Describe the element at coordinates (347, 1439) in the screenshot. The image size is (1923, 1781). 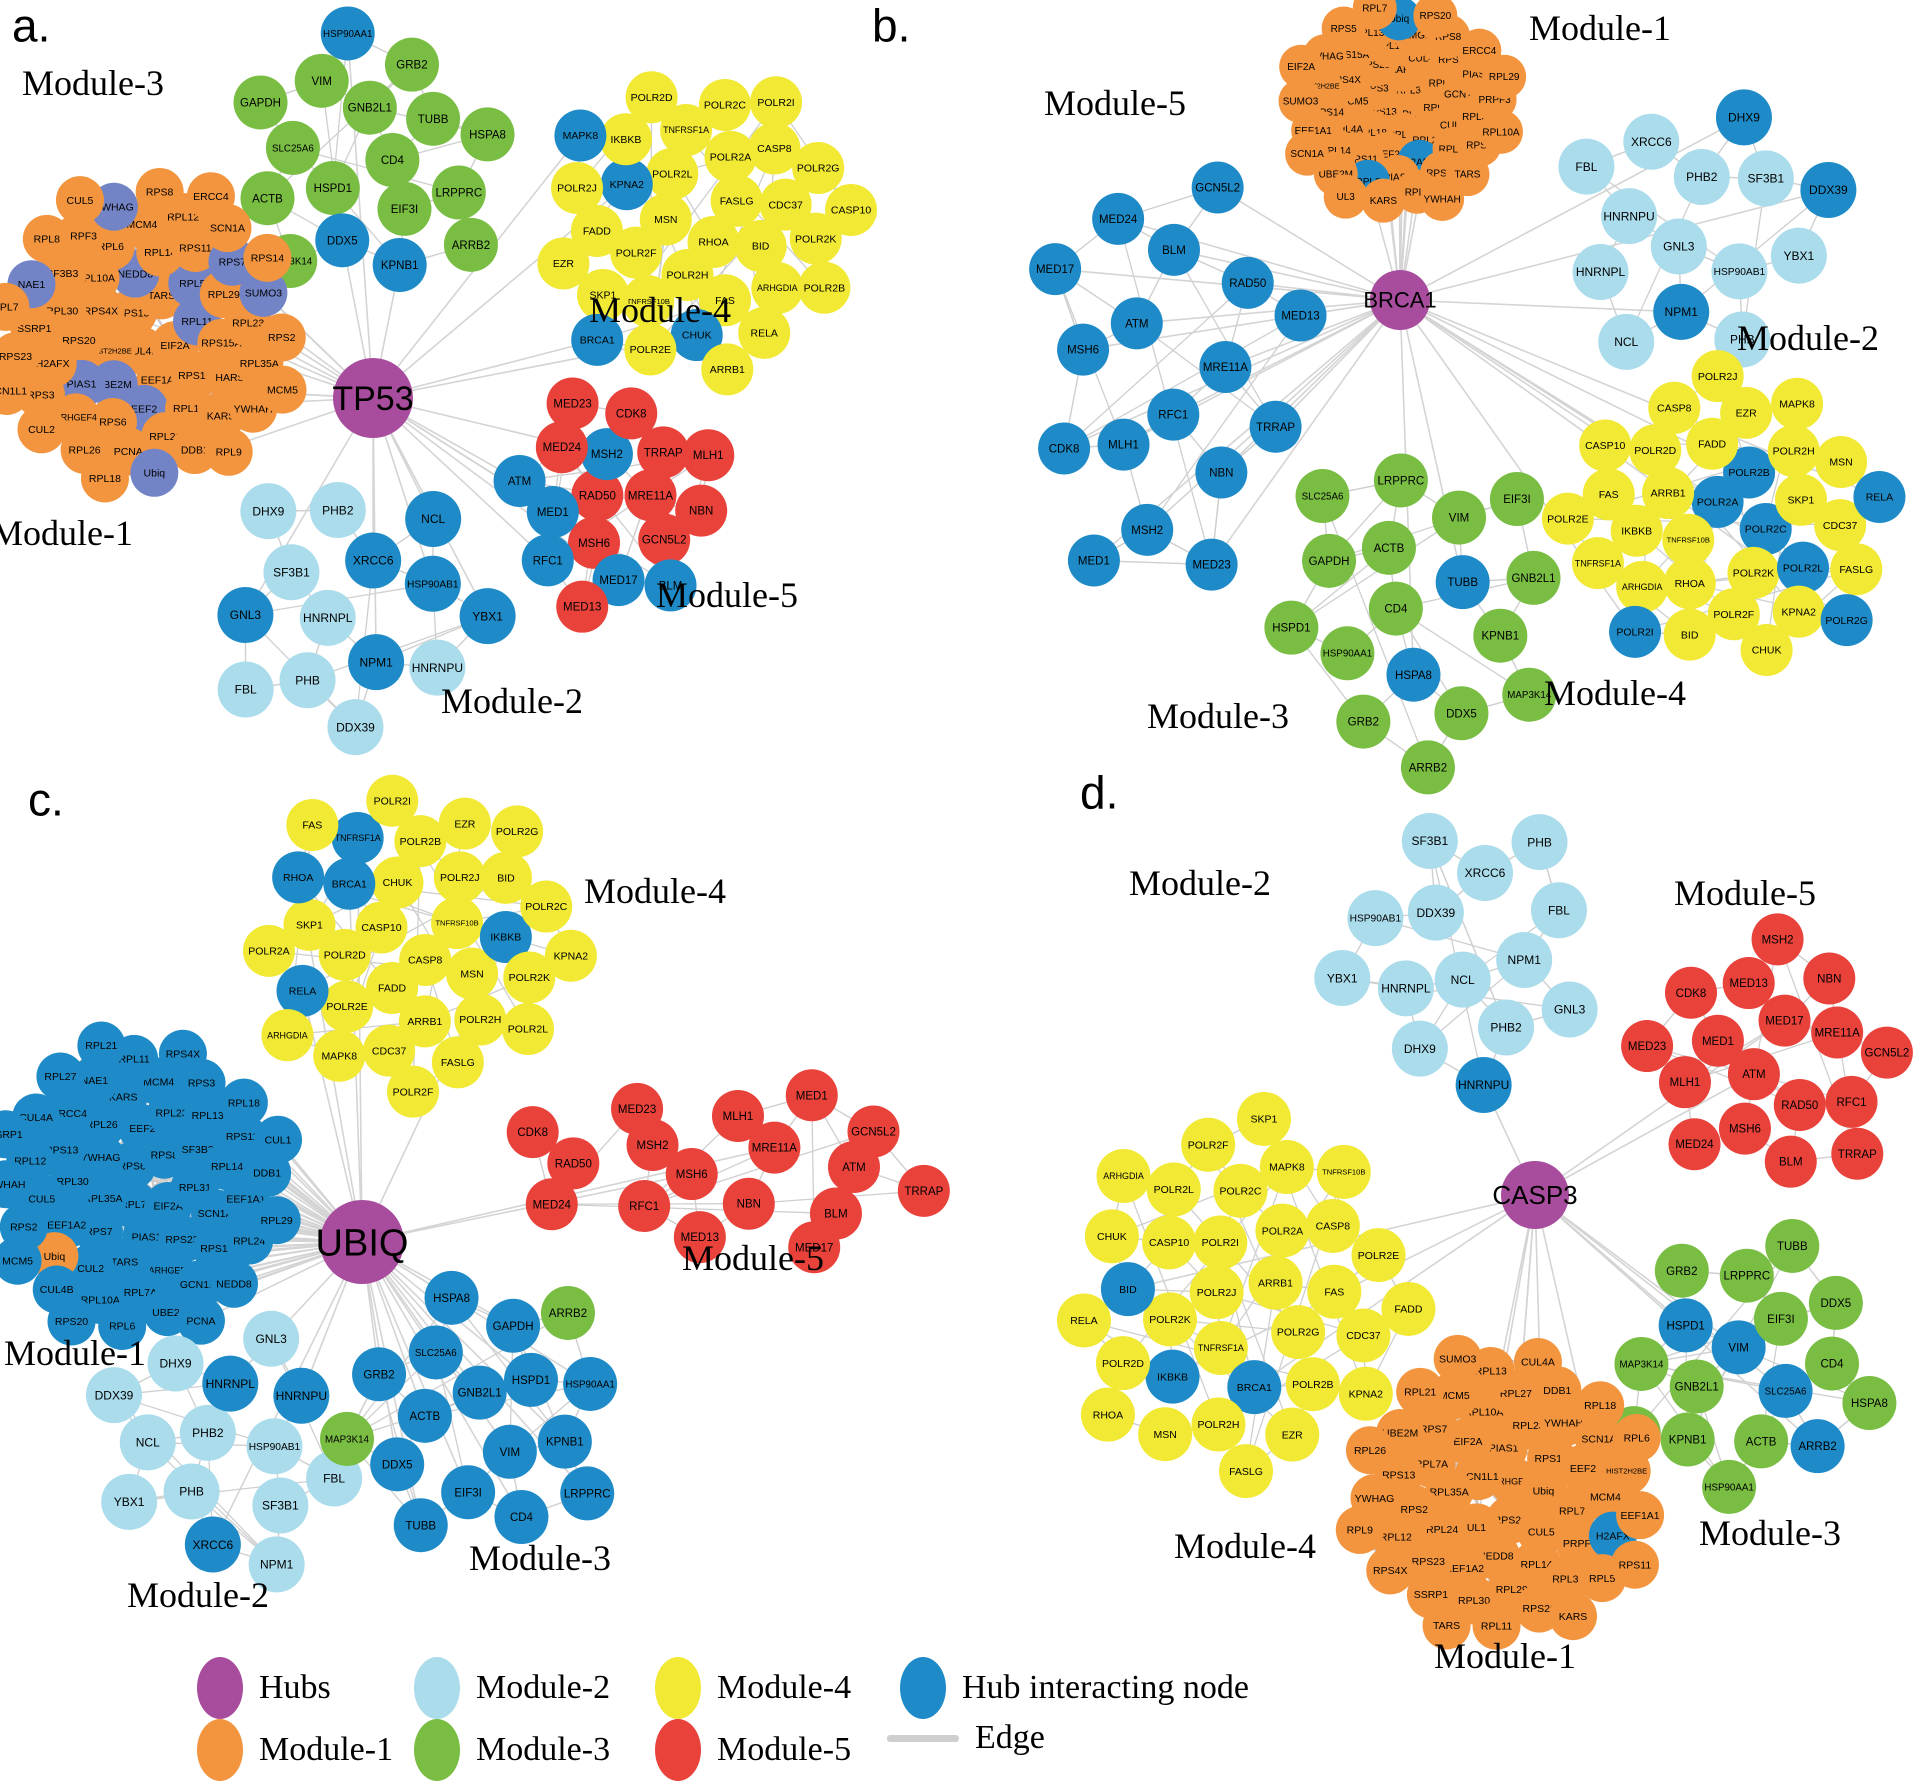
I see `node-MAP3K14: MAP3K14` at that location.